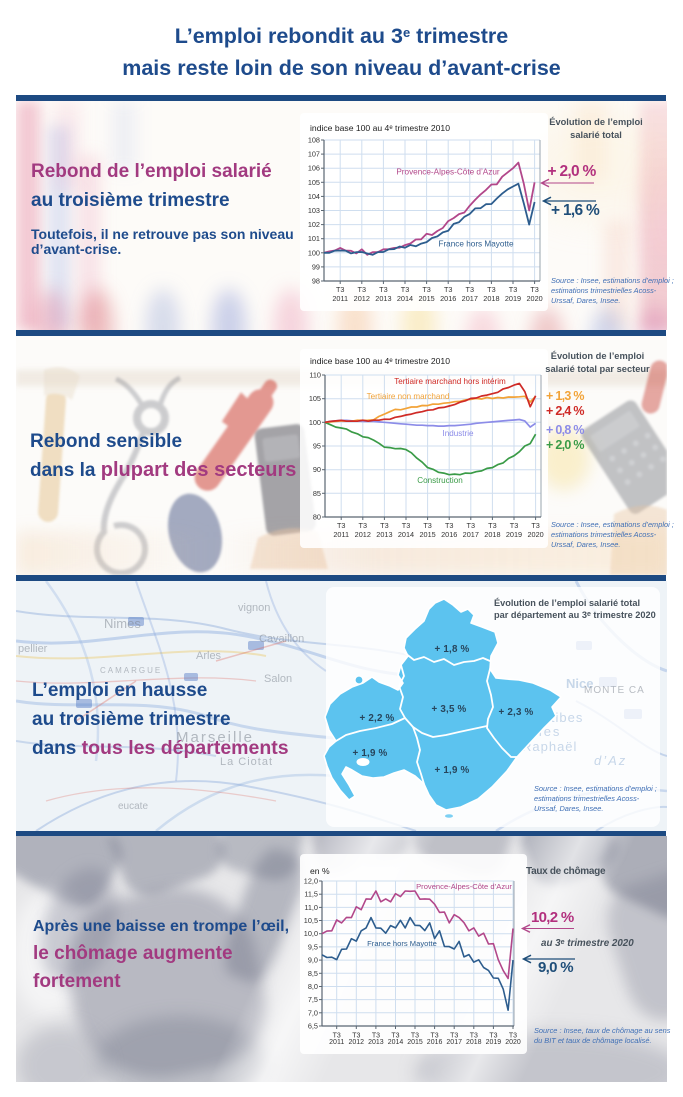 This screenshot has width=683, height=1097. What do you see at coordinates (278, 679) in the screenshot?
I see `svg-text: Salon` at bounding box center [278, 679].